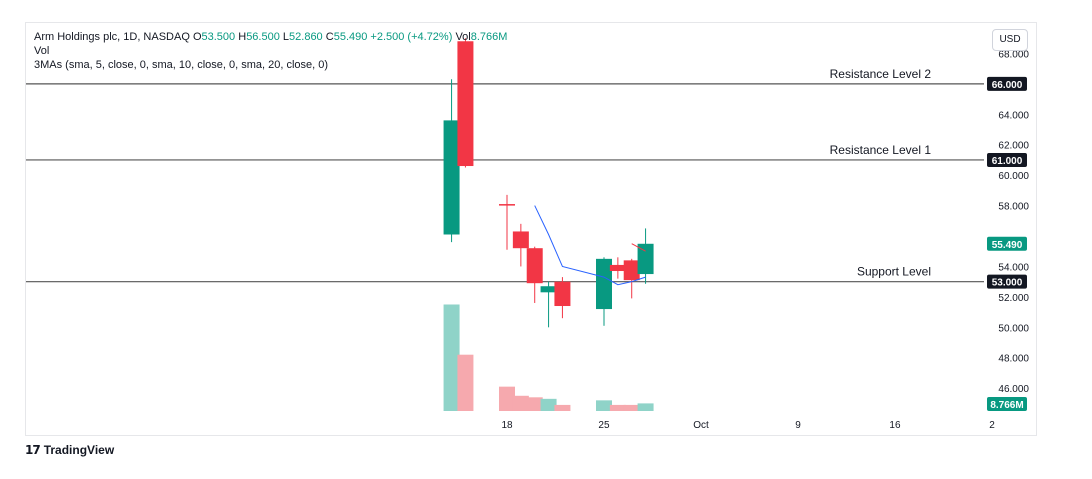  What do you see at coordinates (1010, 40) in the screenshot?
I see `currency-button: USD` at bounding box center [1010, 40].